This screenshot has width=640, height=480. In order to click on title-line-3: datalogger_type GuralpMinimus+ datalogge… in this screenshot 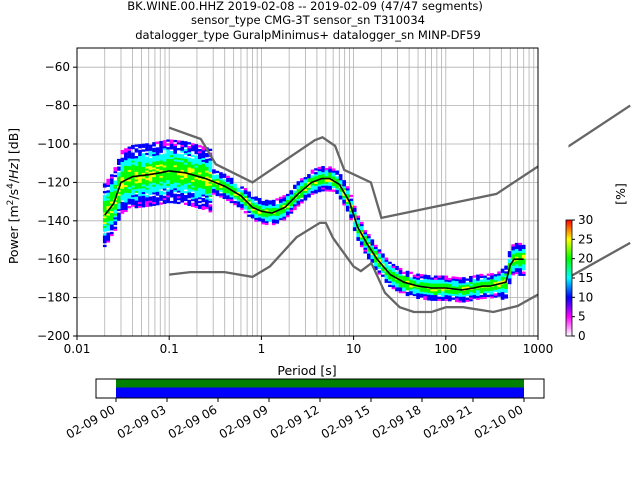, I will do `click(308, 35)`.